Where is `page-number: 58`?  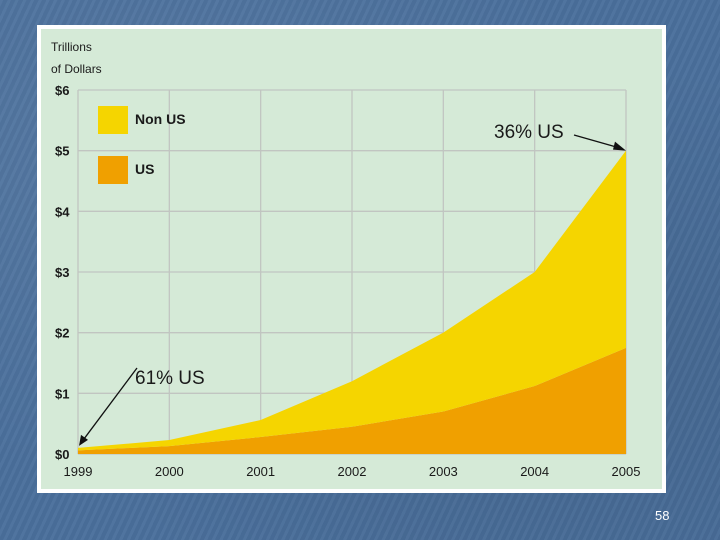
page-number: 58 is located at coordinates (662, 515).